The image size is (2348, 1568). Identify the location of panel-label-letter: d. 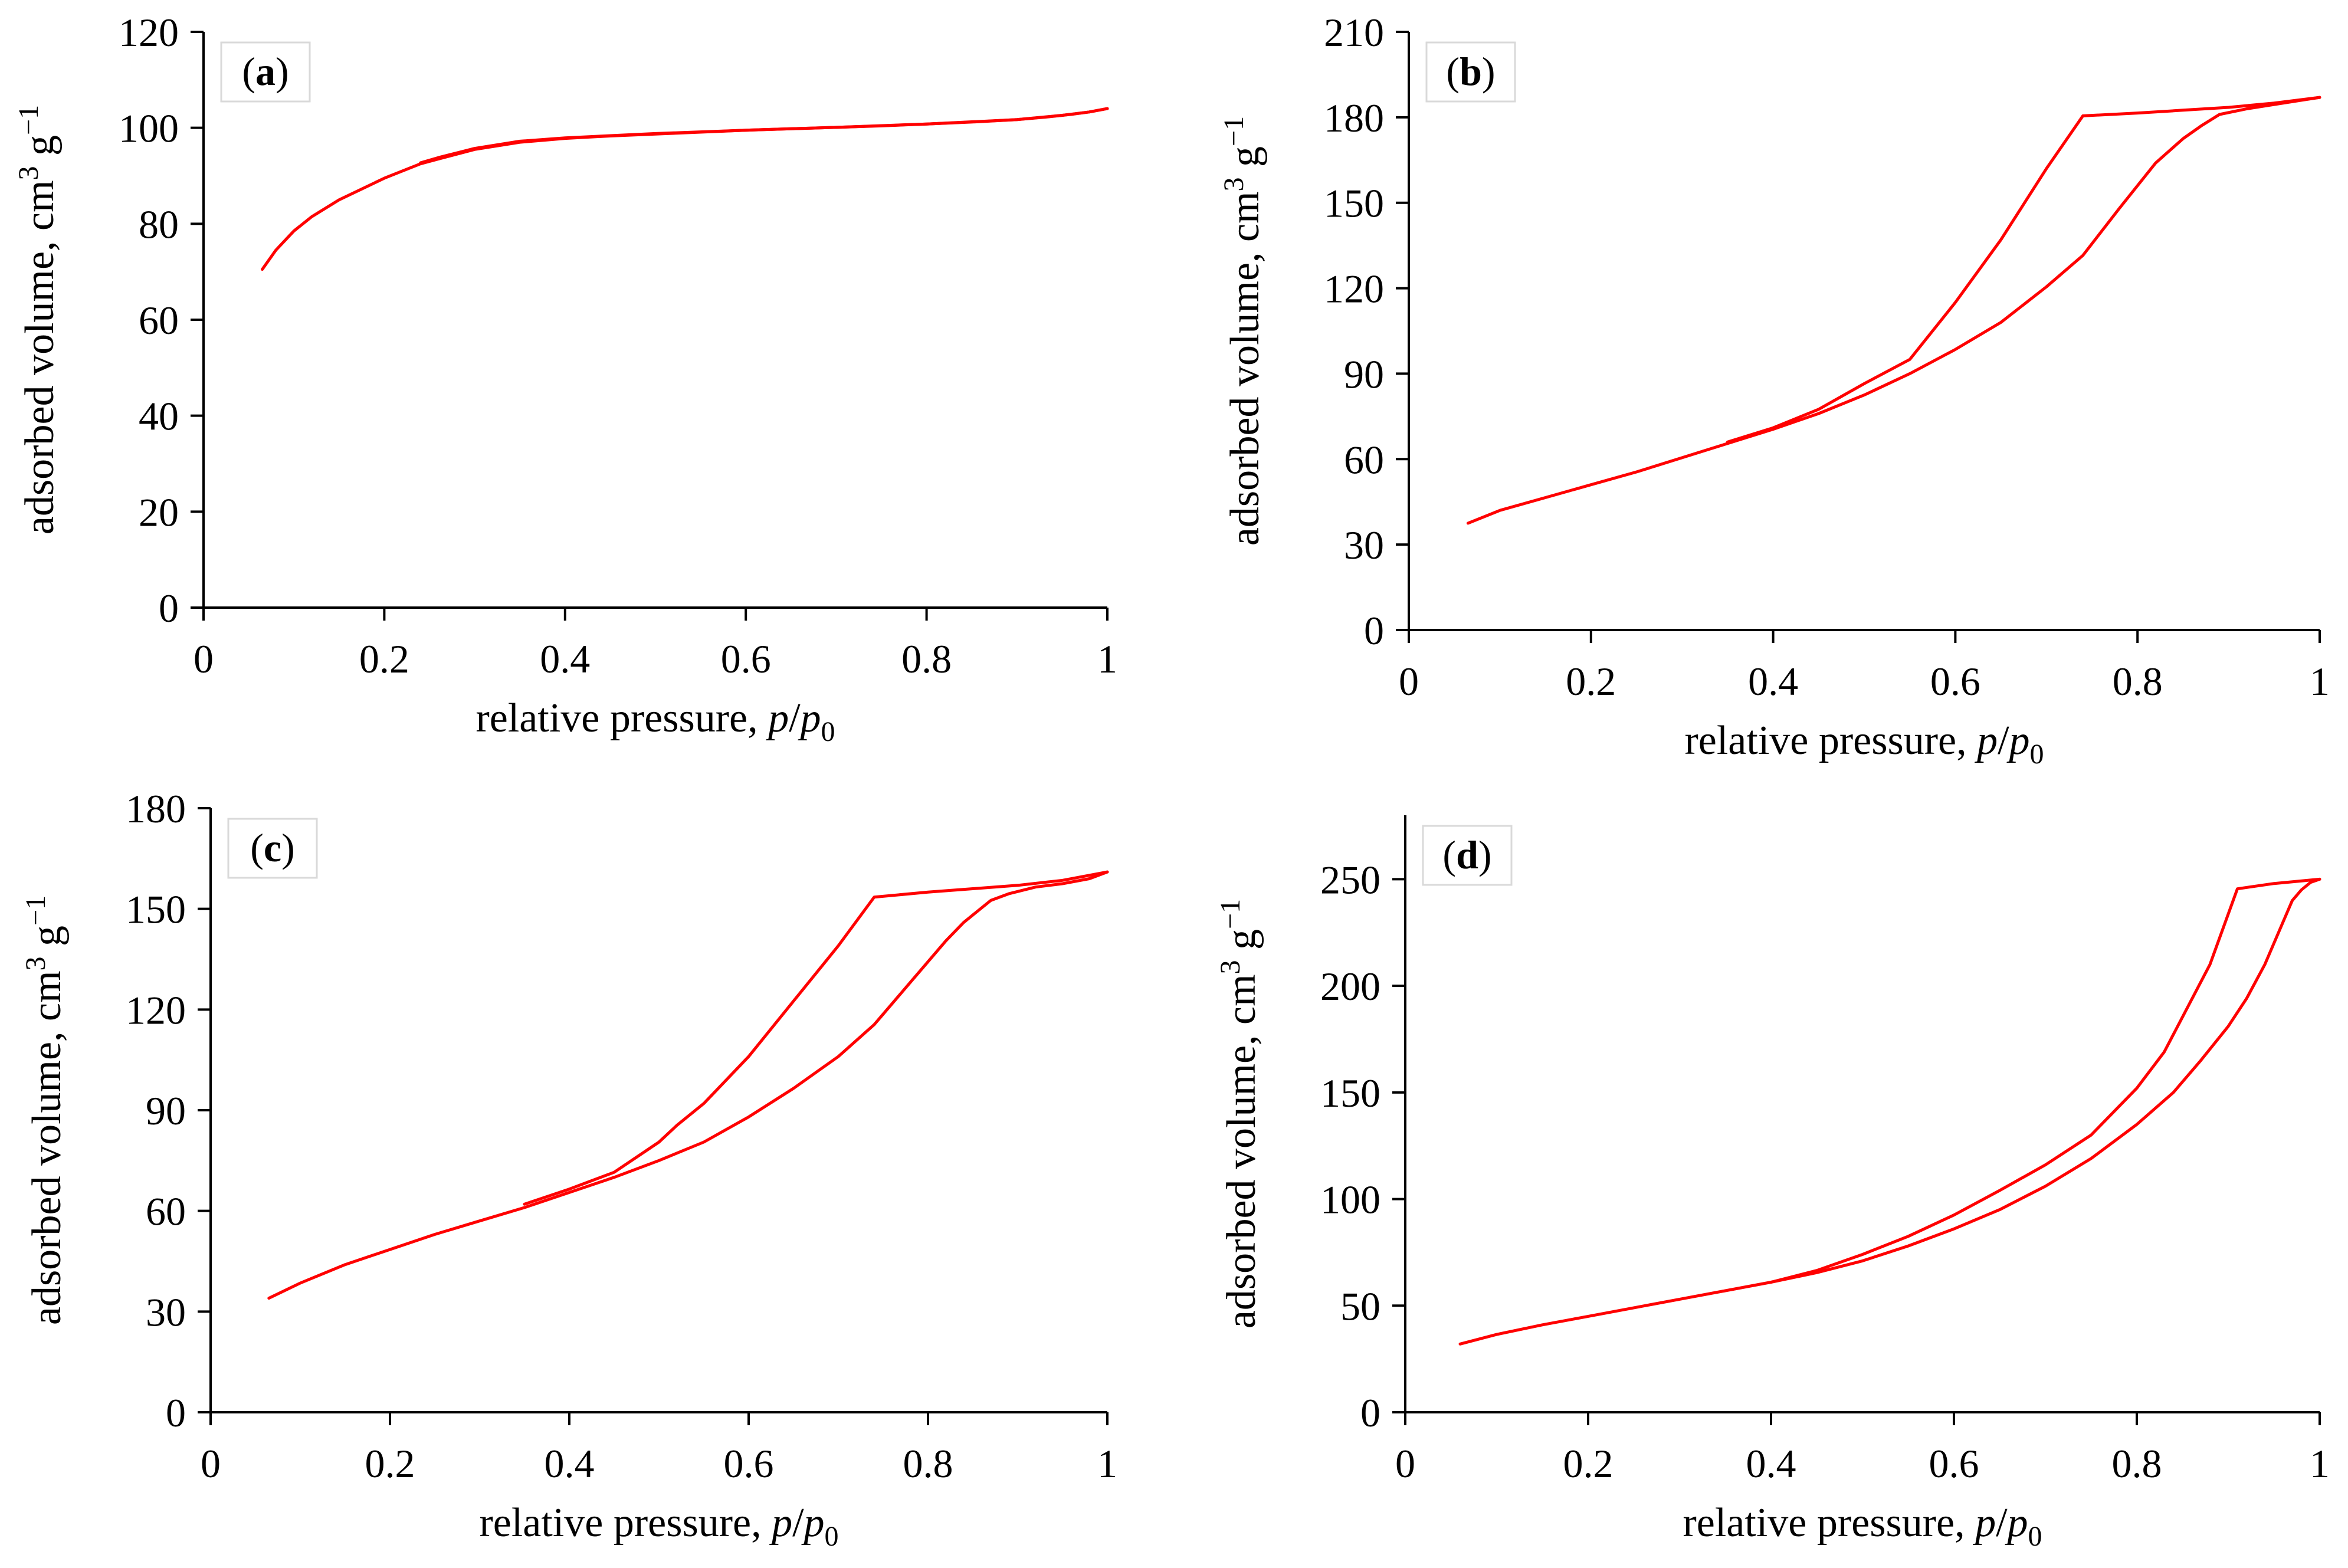
(1467, 854).